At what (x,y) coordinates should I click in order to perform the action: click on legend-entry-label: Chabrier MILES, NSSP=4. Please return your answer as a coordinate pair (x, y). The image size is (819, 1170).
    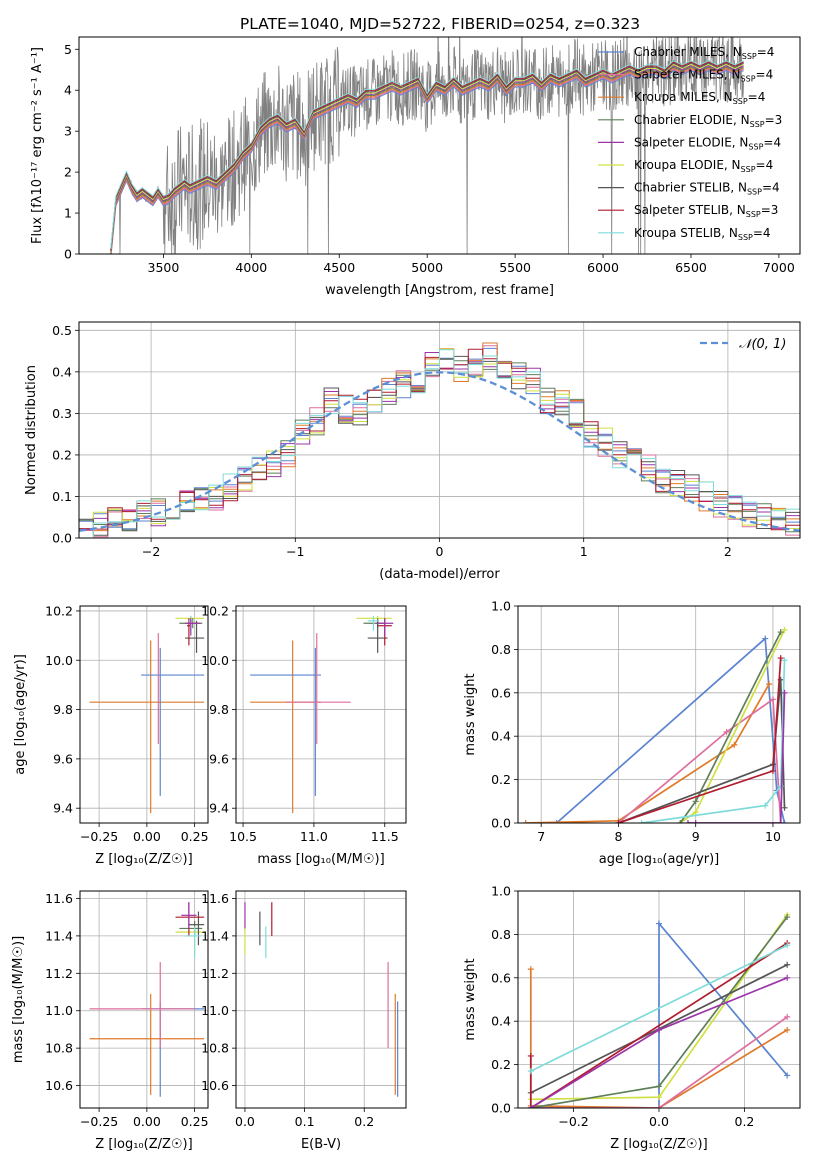
    Looking at the image, I should click on (704, 53).